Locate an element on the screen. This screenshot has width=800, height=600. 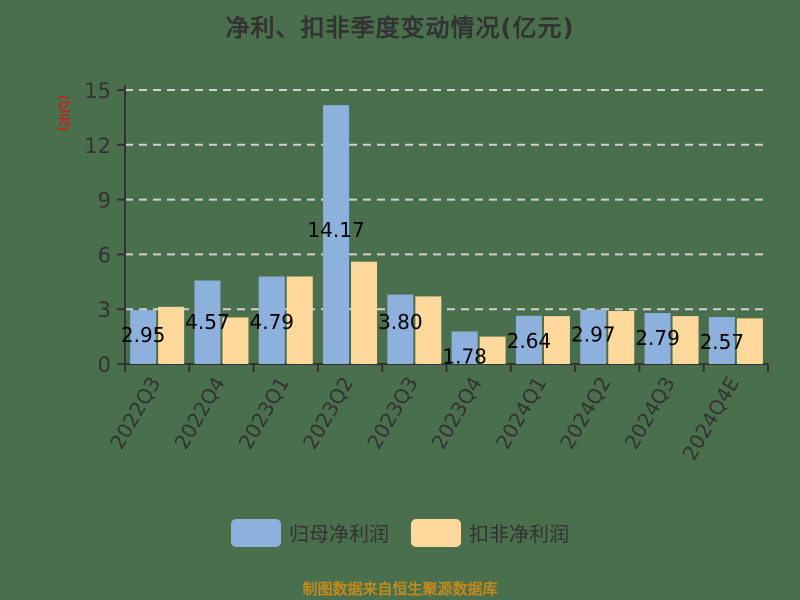
legend-item-parent-net-profit: 归母净利润 is located at coordinates (310, 532).